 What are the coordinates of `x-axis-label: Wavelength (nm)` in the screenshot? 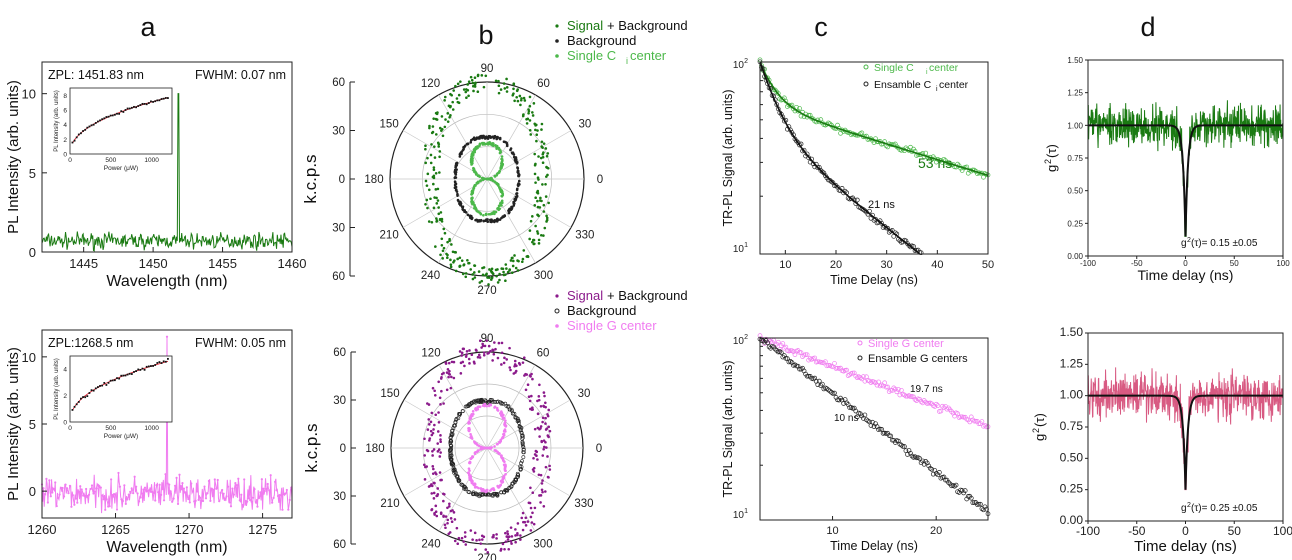 It's located at (166, 547).